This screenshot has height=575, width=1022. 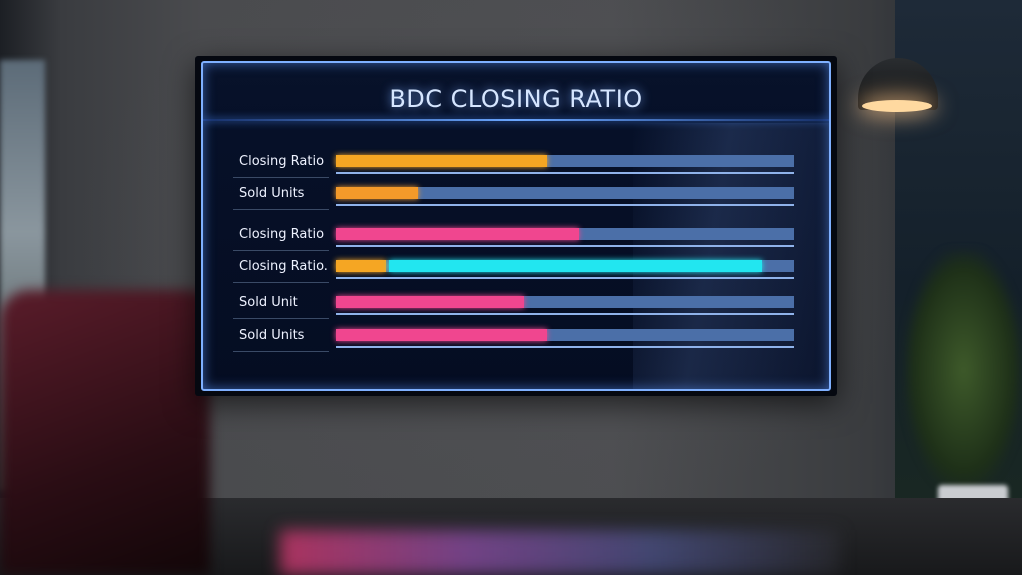 I want to click on chart-title: BDC CLOSING RATIO, so click(x=516, y=99).